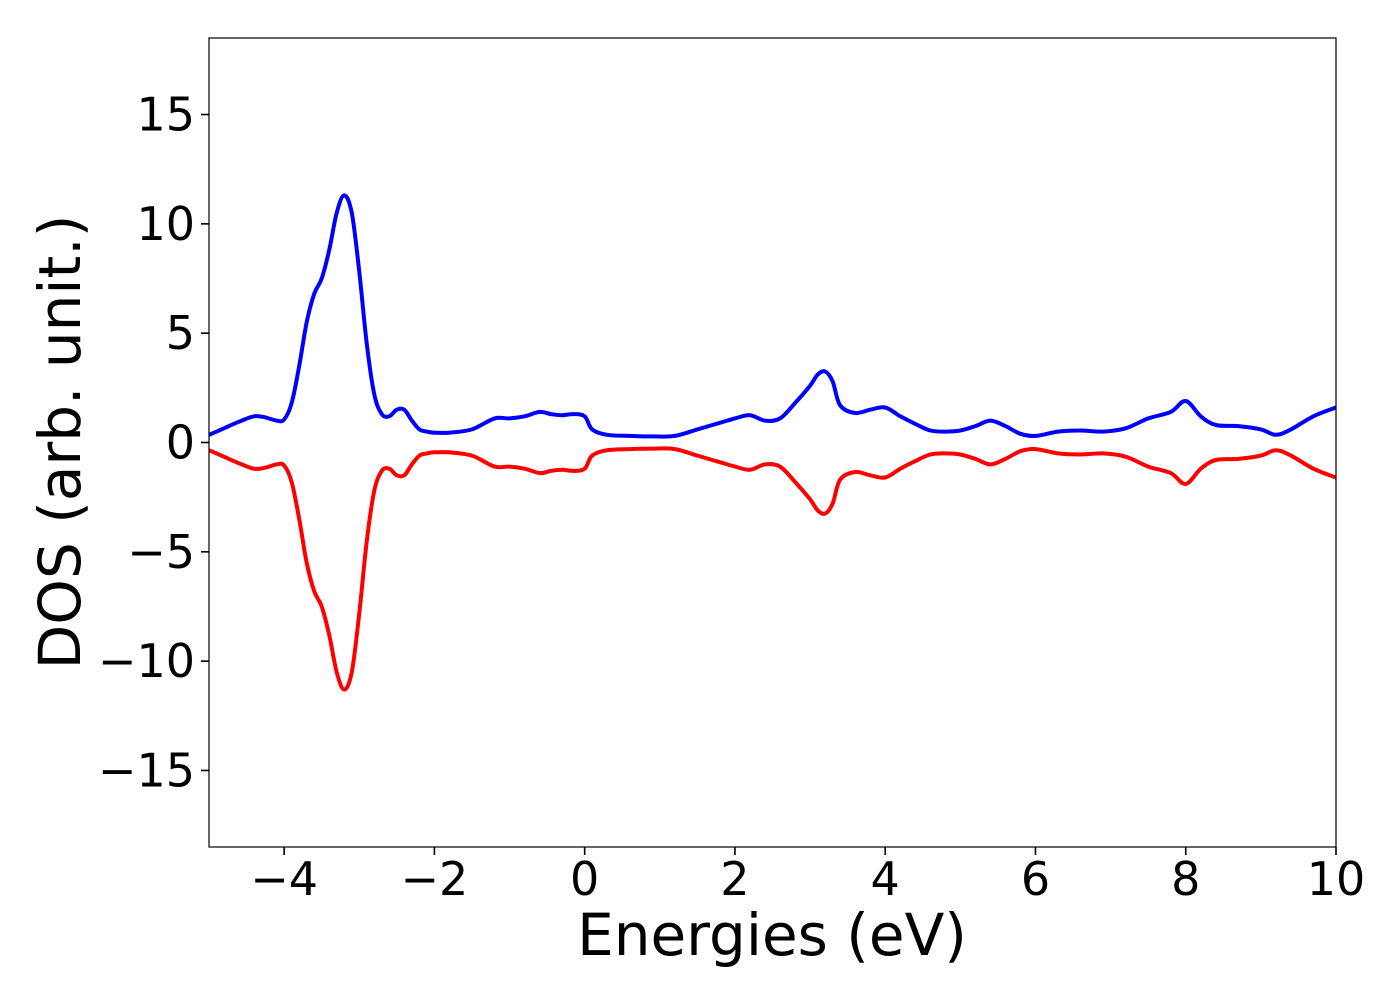  What do you see at coordinates (165, 224) in the screenshot?
I see `y-tick-label: 10` at bounding box center [165, 224].